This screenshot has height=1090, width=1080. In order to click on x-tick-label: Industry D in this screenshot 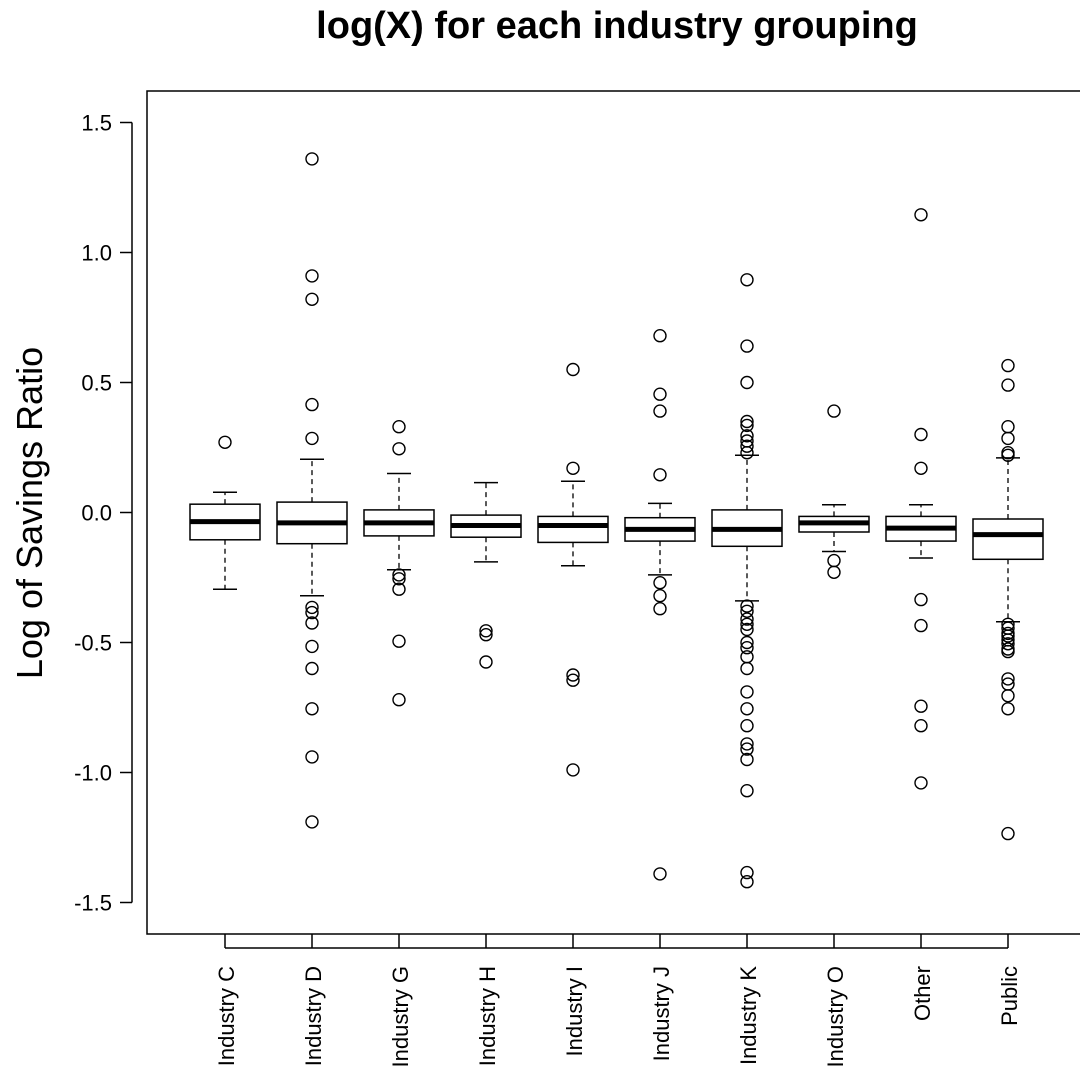, I will do `click(313, 1016)`.